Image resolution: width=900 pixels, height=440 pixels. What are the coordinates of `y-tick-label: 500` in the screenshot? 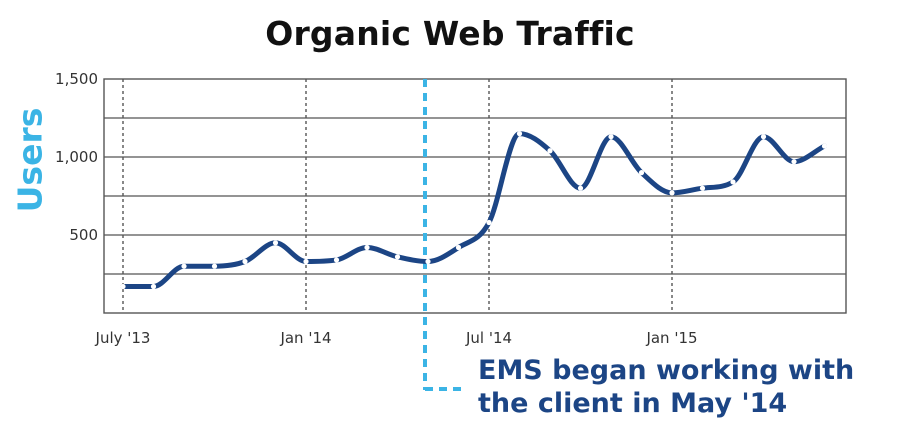 It's located at (83, 235).